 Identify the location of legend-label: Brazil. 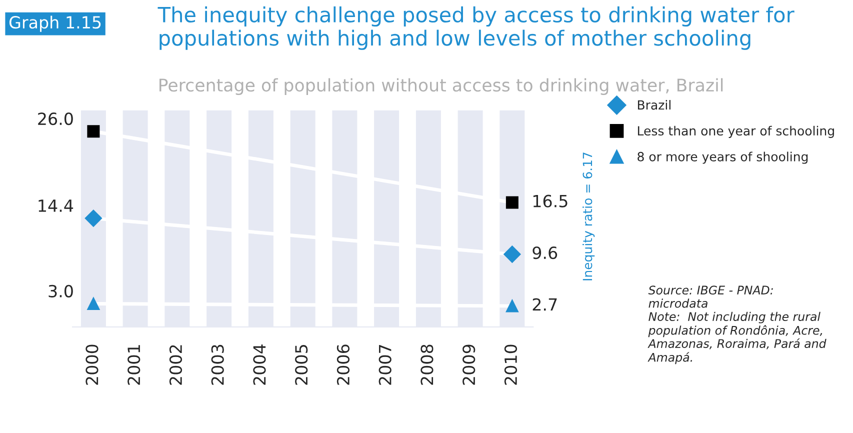
(654, 105).